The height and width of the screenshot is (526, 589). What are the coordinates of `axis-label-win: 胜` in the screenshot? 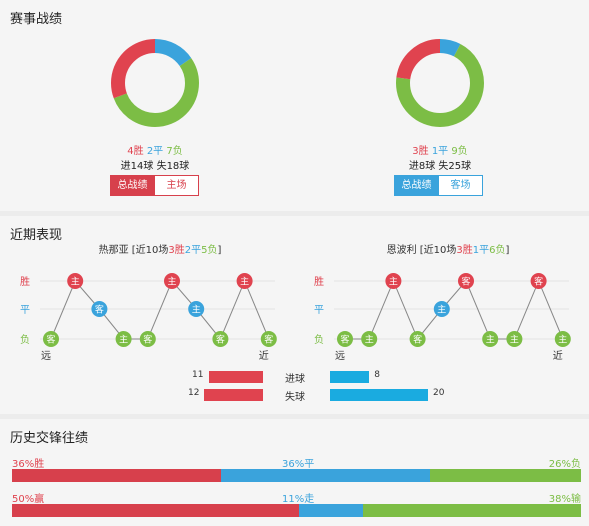 It's located at (319, 282).